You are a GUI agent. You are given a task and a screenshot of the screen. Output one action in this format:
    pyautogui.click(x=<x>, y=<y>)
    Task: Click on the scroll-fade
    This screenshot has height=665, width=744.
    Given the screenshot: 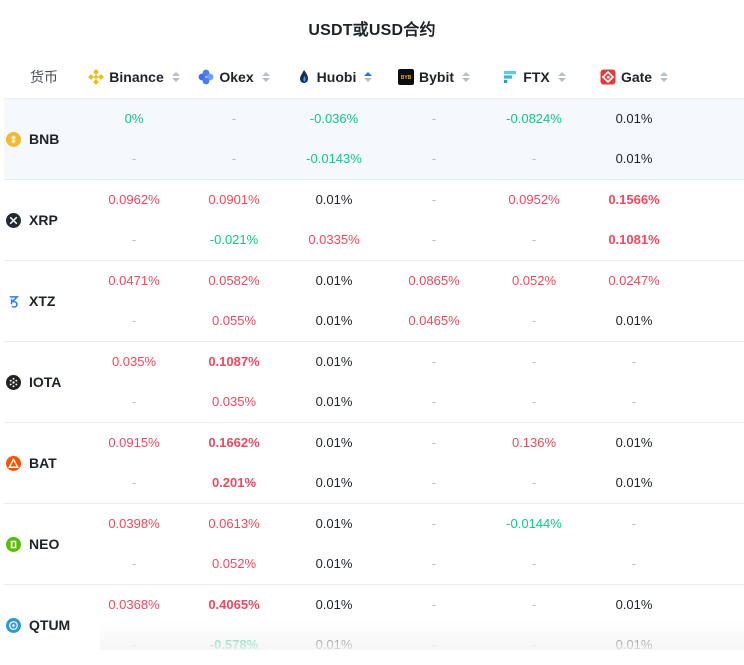 What is the action you would take?
    pyautogui.click(x=422, y=635)
    